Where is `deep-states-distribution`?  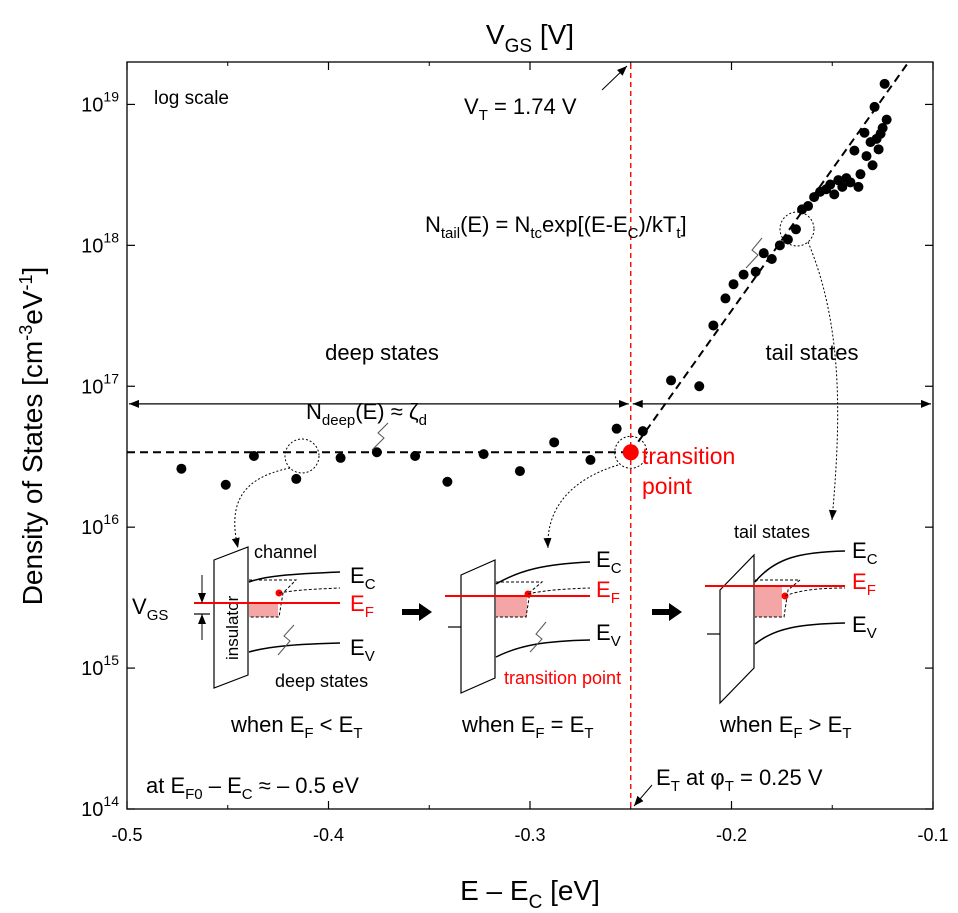 deep-states-distribution is located at coordinates (273, 598).